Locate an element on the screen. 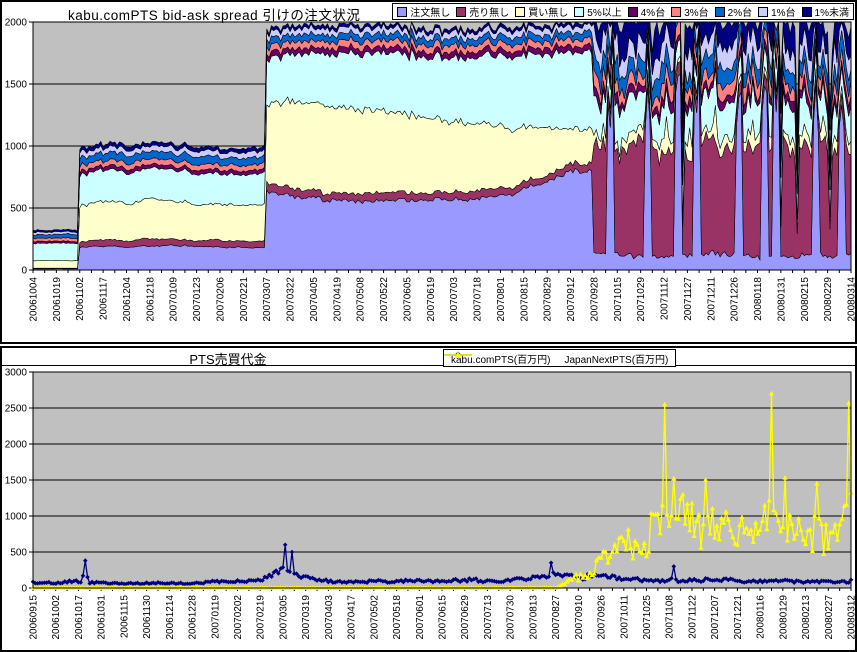  x-axis-label: 20061117 is located at coordinates (104, 298).